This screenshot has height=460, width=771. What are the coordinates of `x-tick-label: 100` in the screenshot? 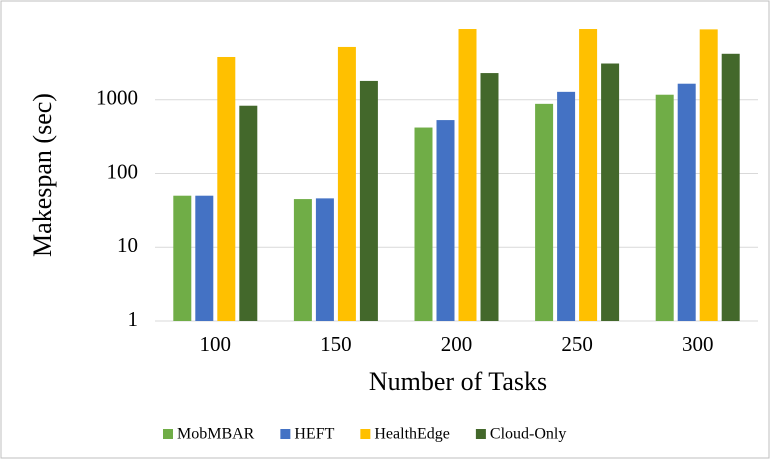 It's located at (216, 344).